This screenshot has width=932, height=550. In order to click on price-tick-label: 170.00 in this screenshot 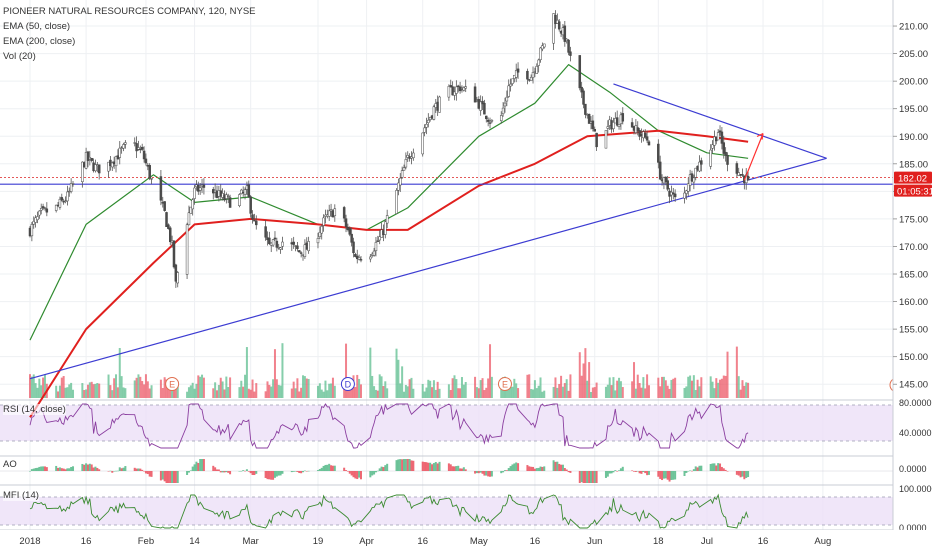, I will do `click(913, 247)`.